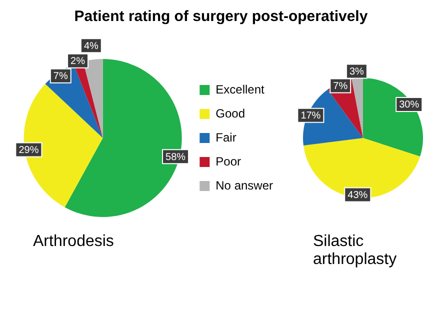 Image resolution: width=442 pixels, height=310 pixels. I want to click on legend-label: Fair, so click(226, 137).